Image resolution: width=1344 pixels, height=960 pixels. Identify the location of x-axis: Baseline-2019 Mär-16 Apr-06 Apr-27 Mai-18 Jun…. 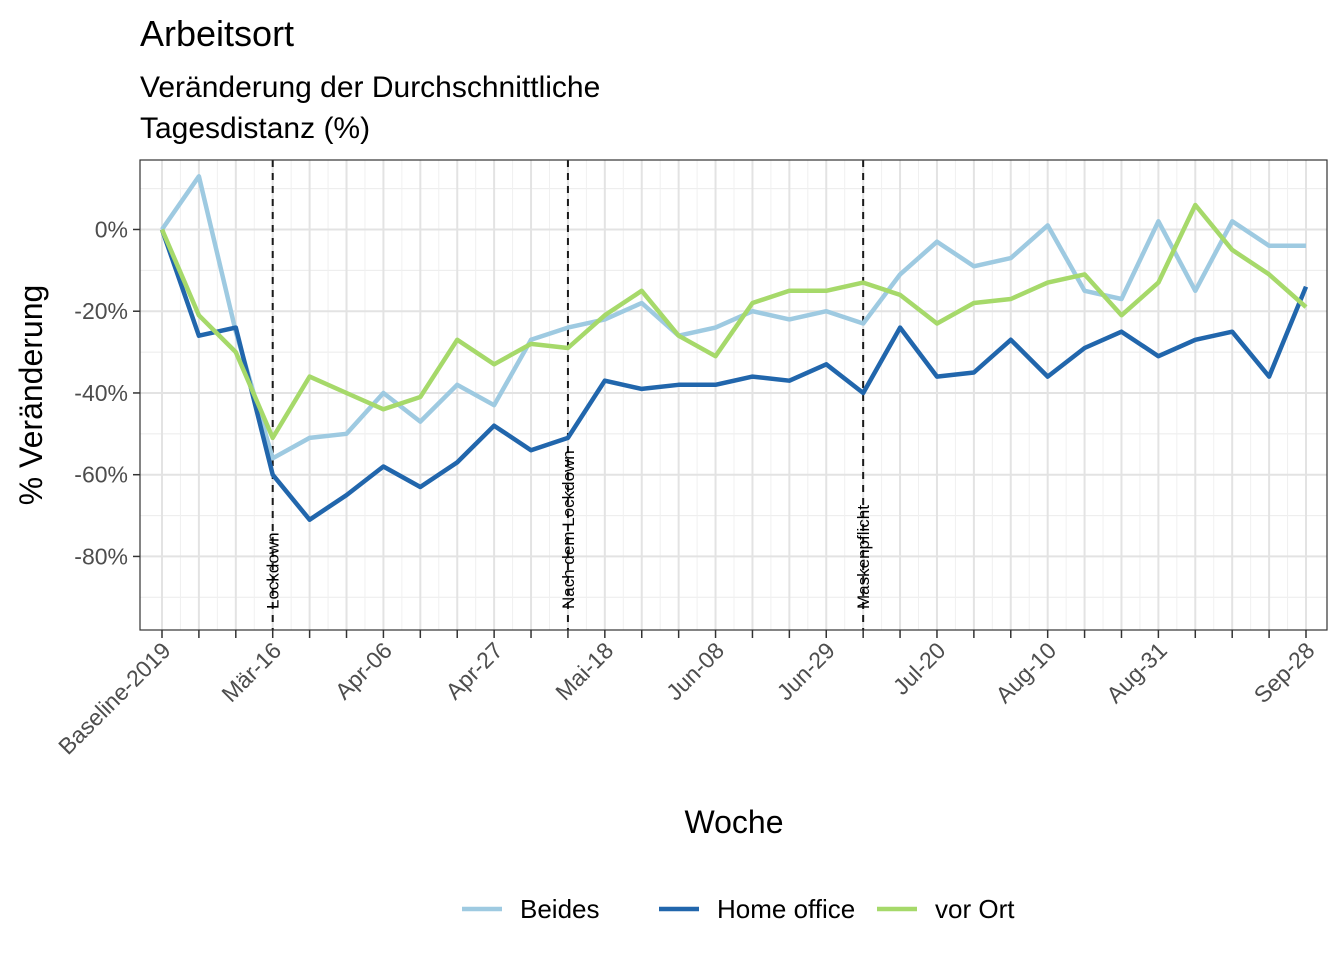
(686, 695).